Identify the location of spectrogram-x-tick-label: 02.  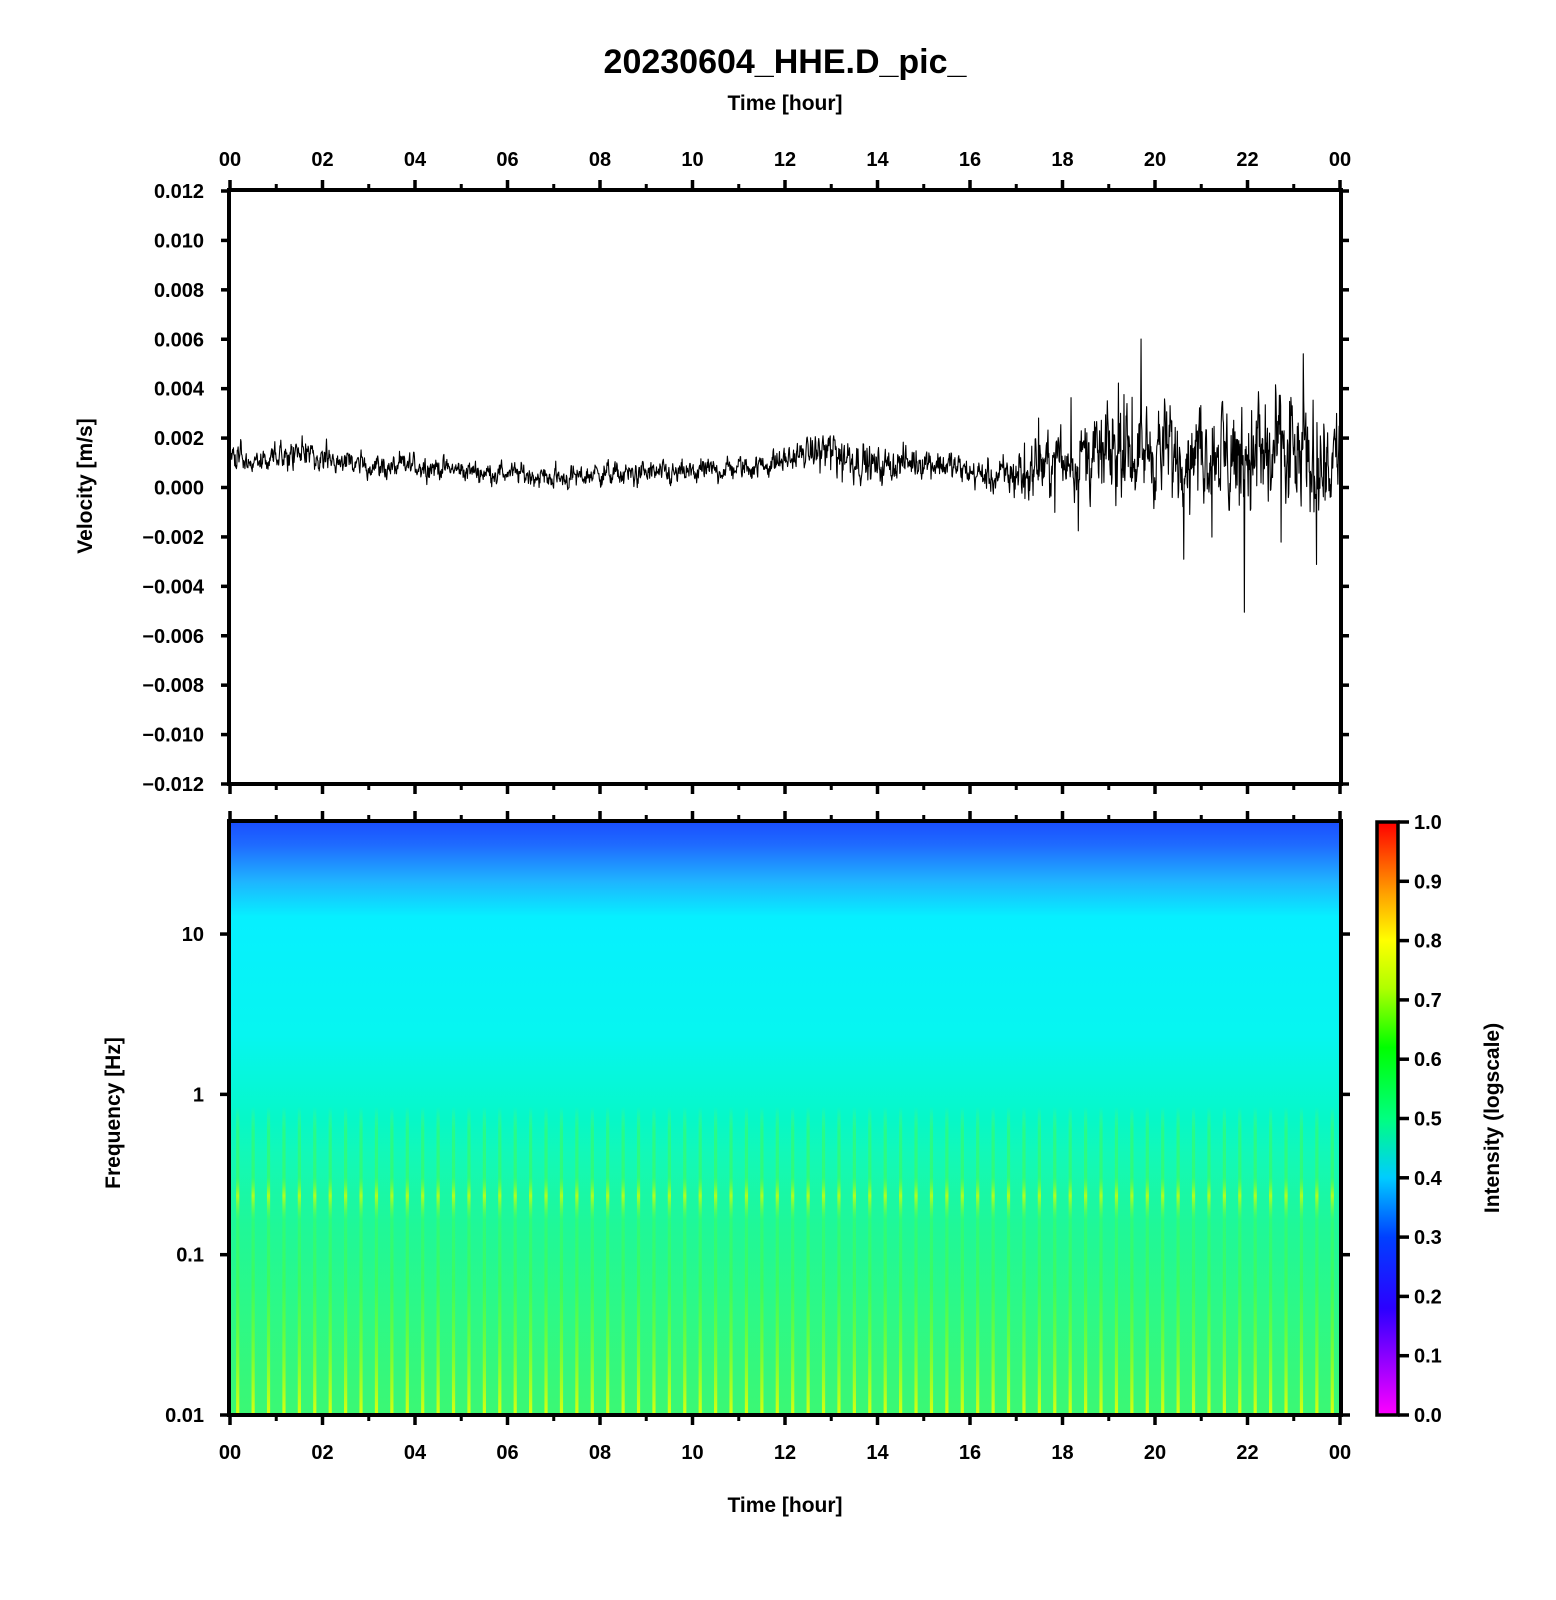
(322, 1453).